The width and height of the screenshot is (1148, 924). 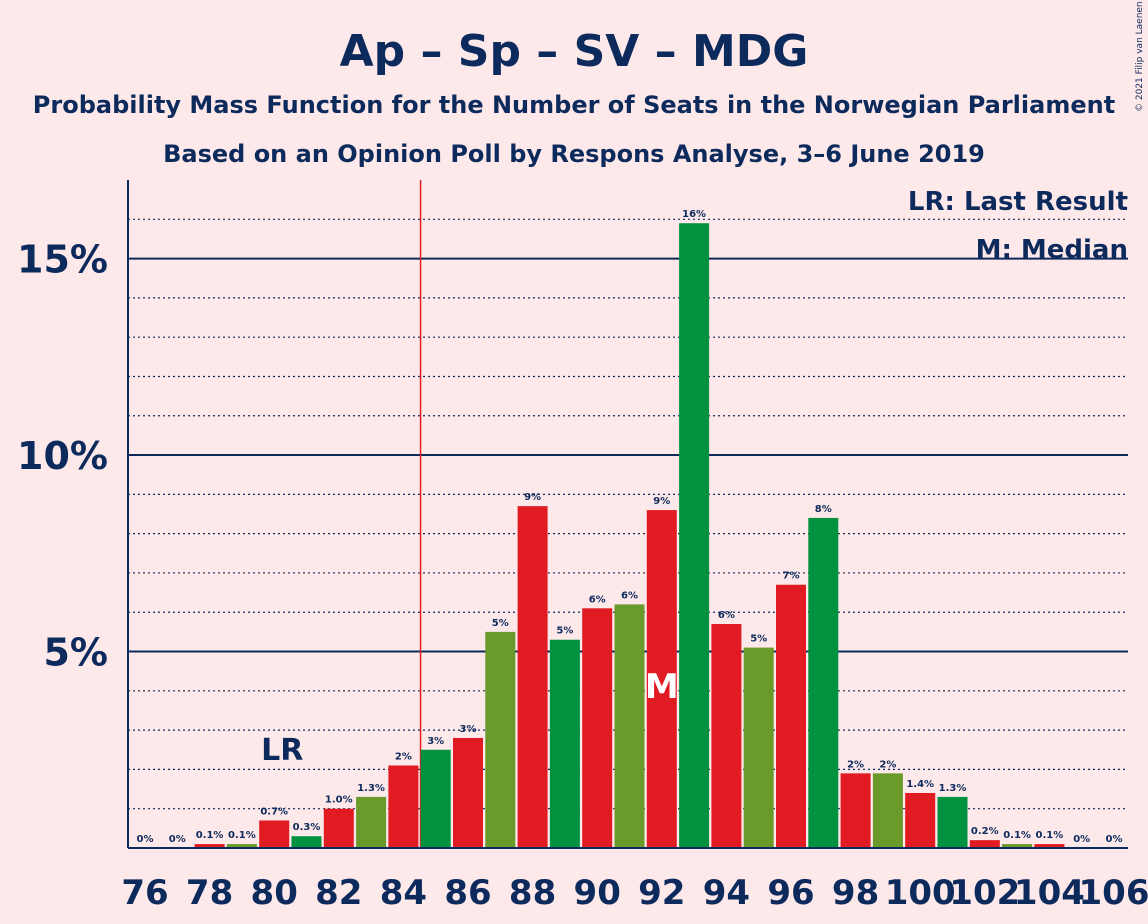 What do you see at coordinates (75, 653) in the screenshot?
I see `y-tick-label: 5%` at bounding box center [75, 653].